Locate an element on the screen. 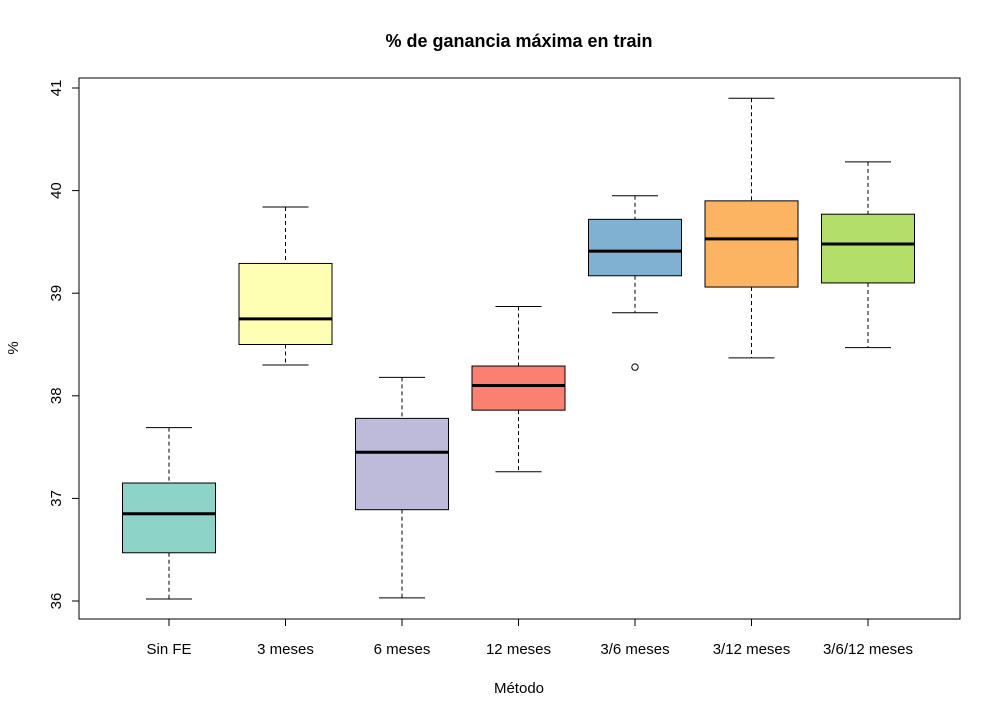 Image resolution: width=1000 pixels, height=717 pixels. outlier-point is located at coordinates (635, 367).